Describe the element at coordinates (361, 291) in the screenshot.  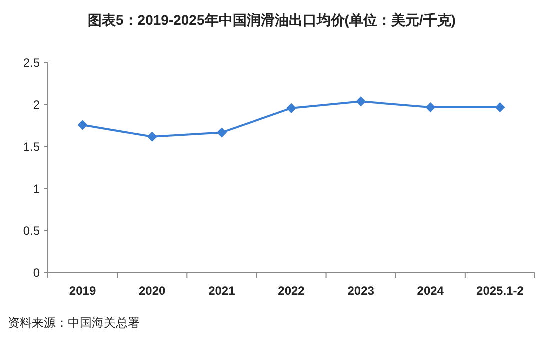
I see `x-tick-label: 2023` at that location.